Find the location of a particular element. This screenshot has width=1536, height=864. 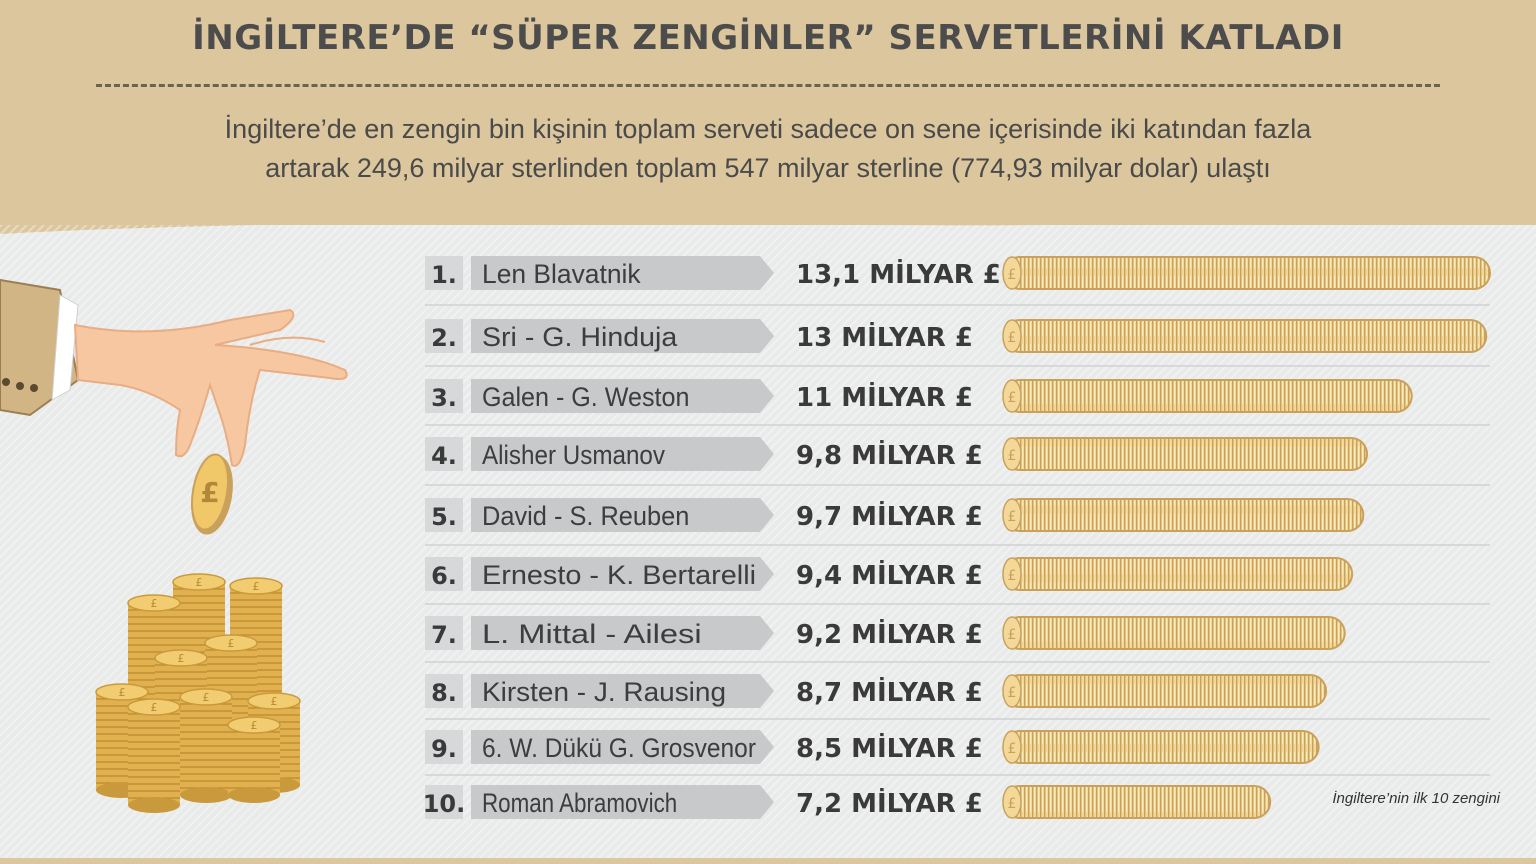

hand-dropping-coin-icon: £ is located at coordinates (174, 406).